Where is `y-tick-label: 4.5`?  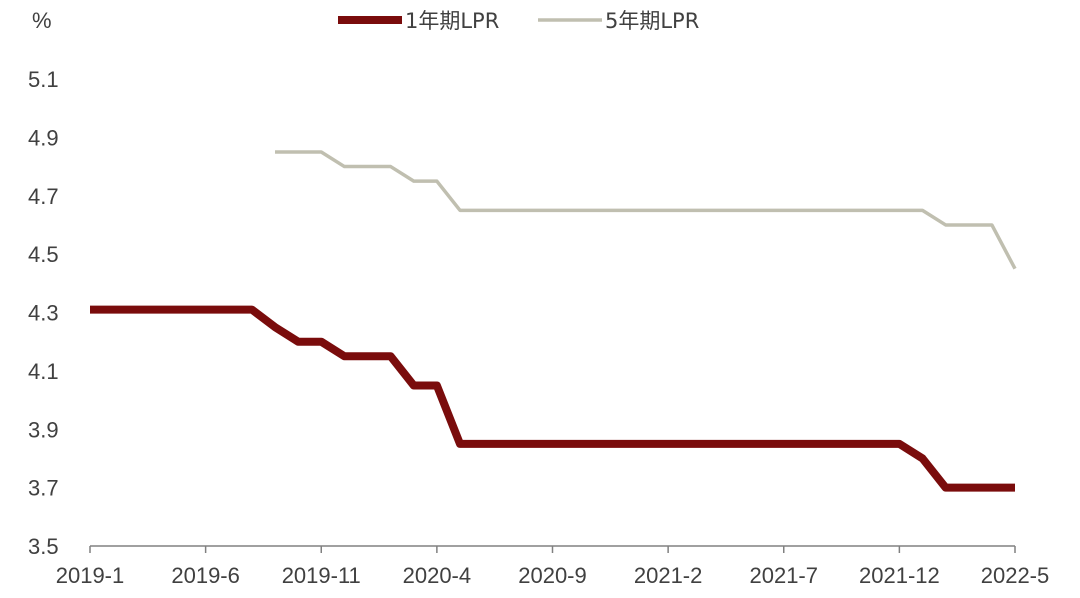 y-tick-label: 4.5 is located at coordinates (43, 254).